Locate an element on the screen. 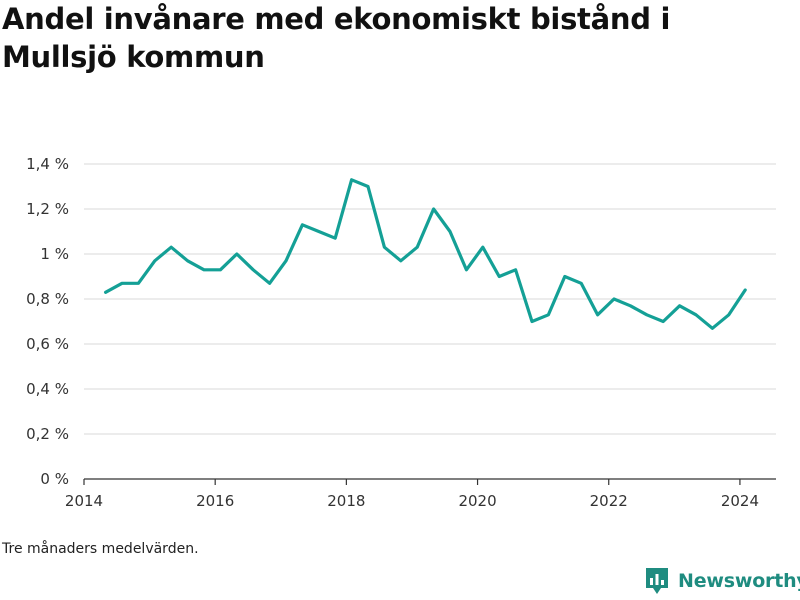  newsworthy-logo-icon is located at coordinates (657, 581).